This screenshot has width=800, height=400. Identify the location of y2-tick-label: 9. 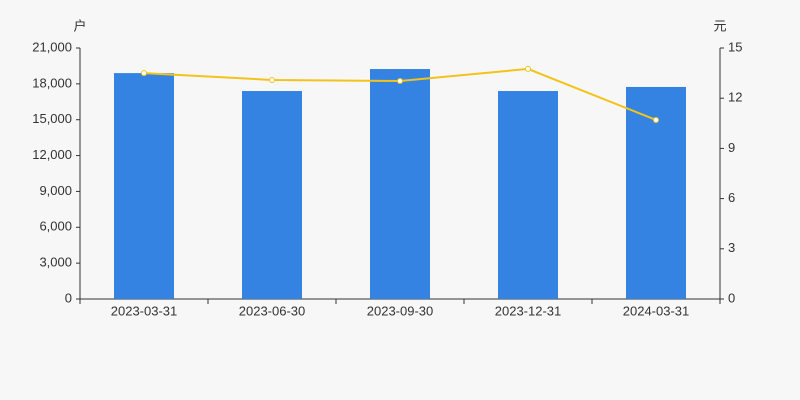
(731, 147).